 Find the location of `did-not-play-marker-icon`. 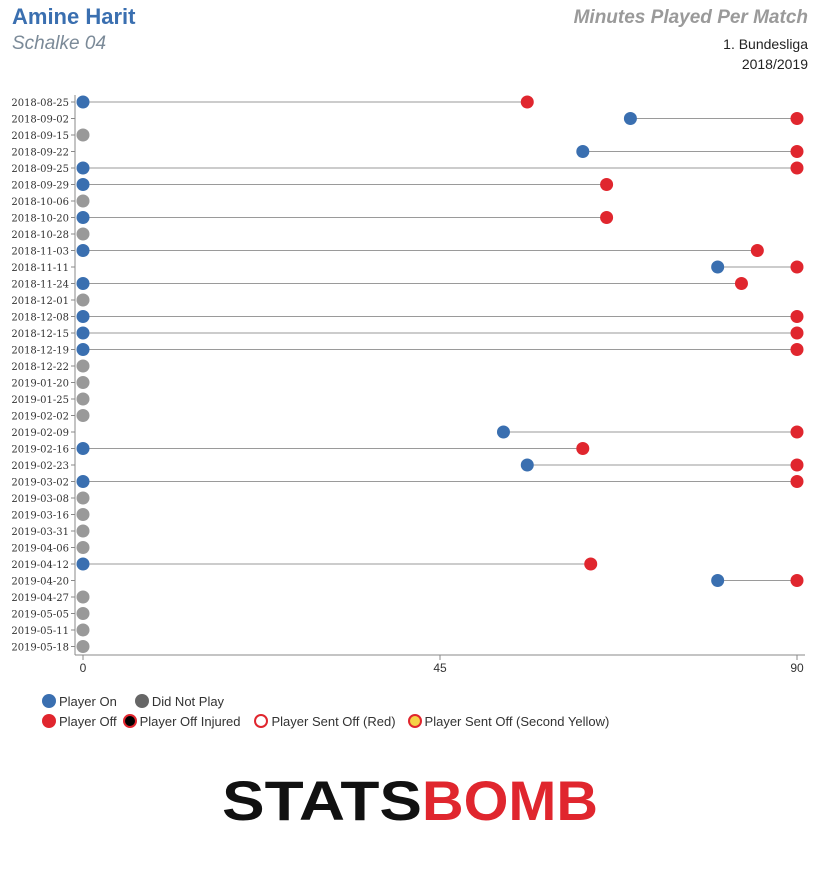

did-not-play-marker-icon is located at coordinates (141, 701).